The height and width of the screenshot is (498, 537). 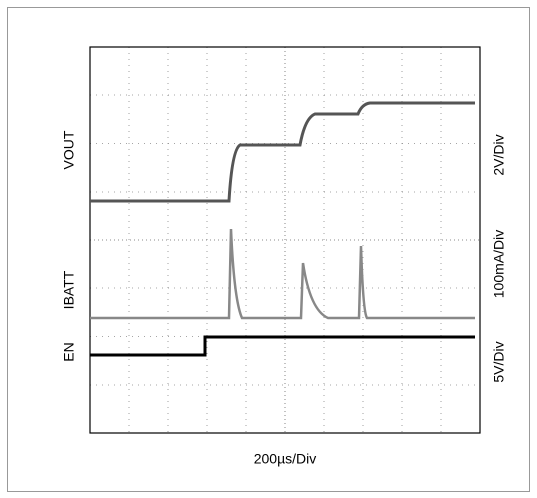 I want to click on channel-label: IBATT, so click(x=69, y=289).